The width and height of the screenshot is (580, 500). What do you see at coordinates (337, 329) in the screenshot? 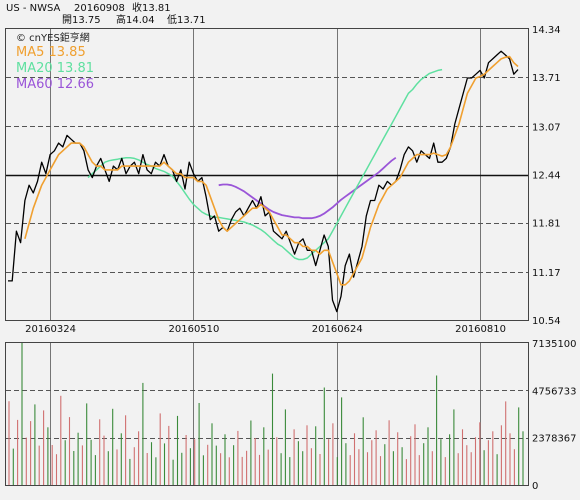
I see `price-x-tick-label: 20160624` at bounding box center [337, 329].